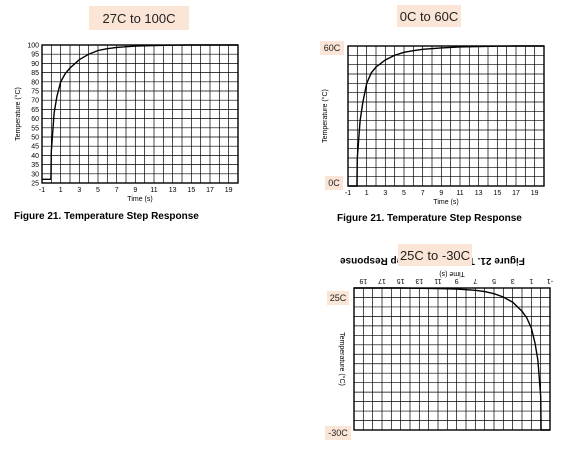 This screenshot has height=452, width=580. Describe the element at coordinates (35, 156) in the screenshot. I see `chart-1-y-tick-label: 40` at that location.